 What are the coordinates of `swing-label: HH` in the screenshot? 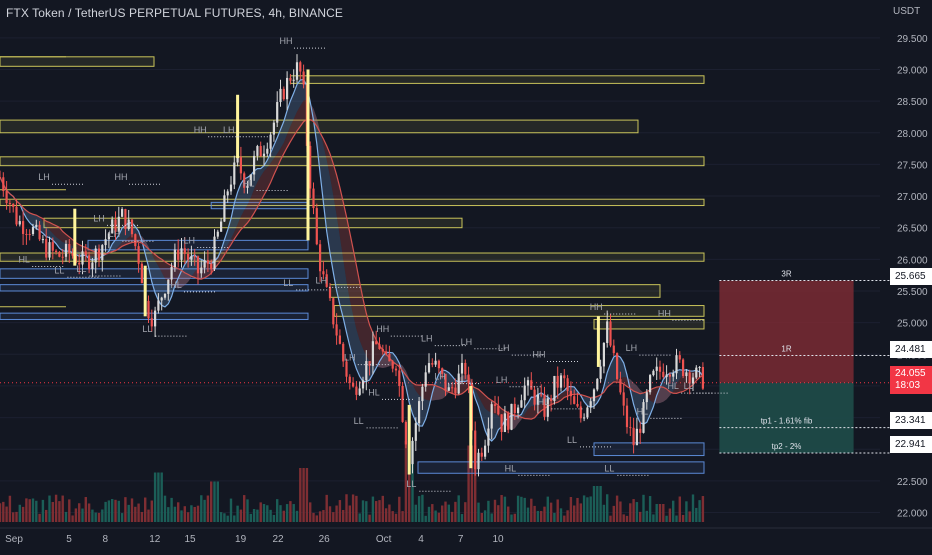 It's located at (382, 329).